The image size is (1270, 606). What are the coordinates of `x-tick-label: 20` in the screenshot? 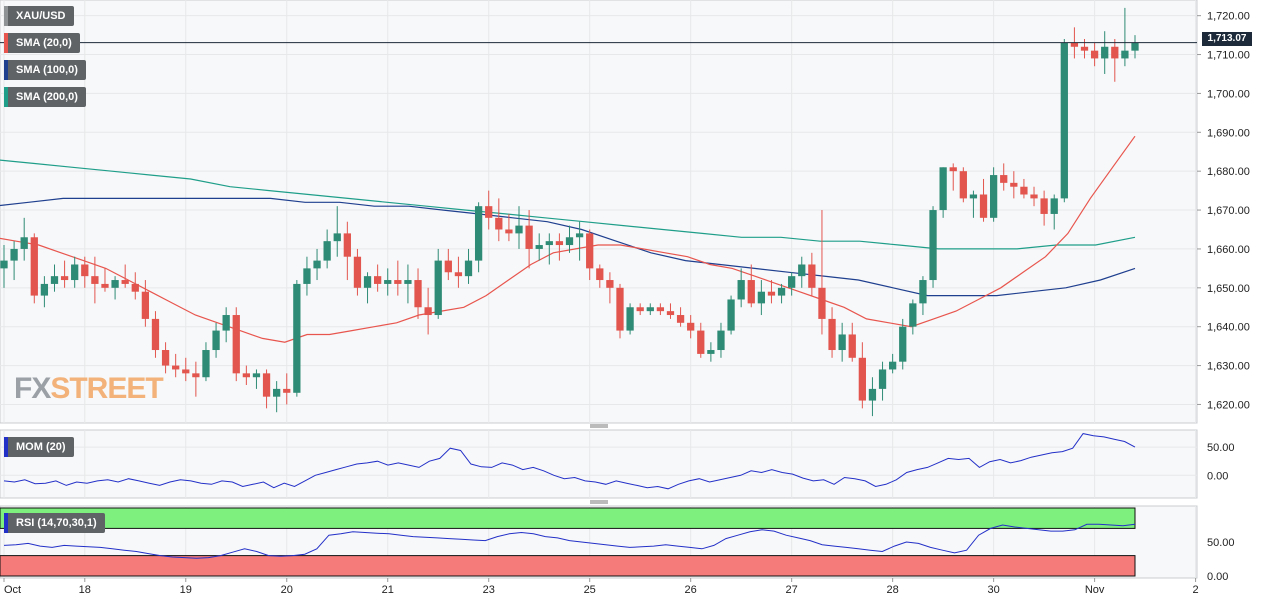 It's located at (287, 590).